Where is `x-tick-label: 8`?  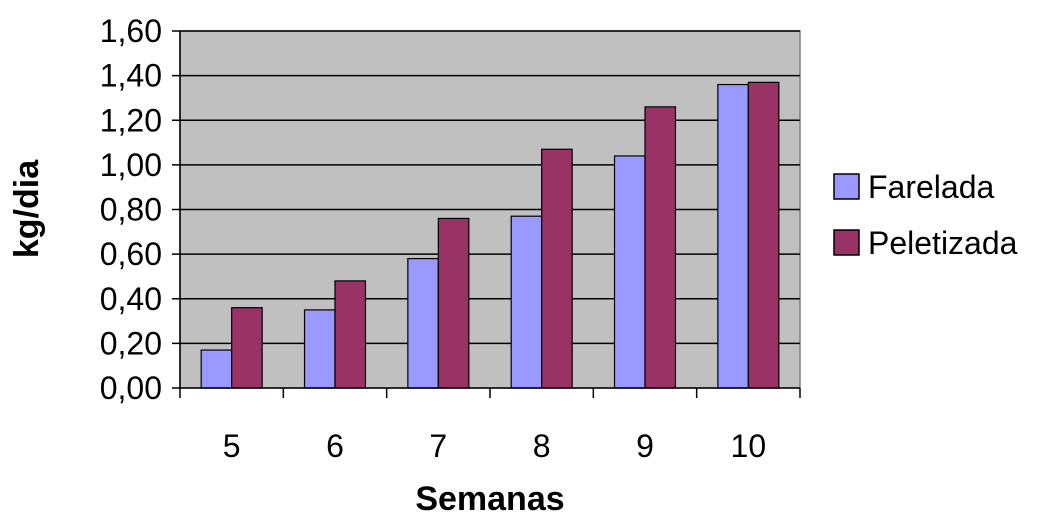 x-tick-label: 8 is located at coordinates (542, 446).